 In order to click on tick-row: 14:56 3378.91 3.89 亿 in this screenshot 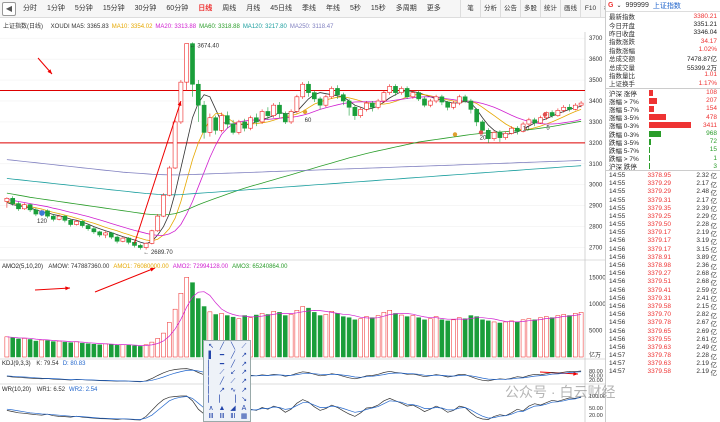, I will do `click(663, 258)`.